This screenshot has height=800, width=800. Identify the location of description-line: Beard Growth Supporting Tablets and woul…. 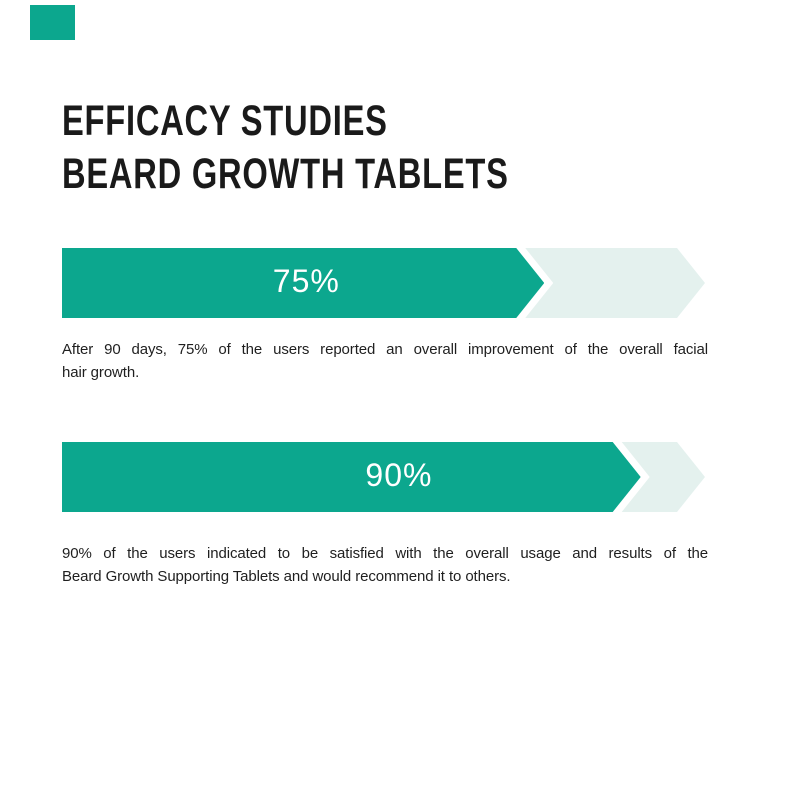
(286, 576).